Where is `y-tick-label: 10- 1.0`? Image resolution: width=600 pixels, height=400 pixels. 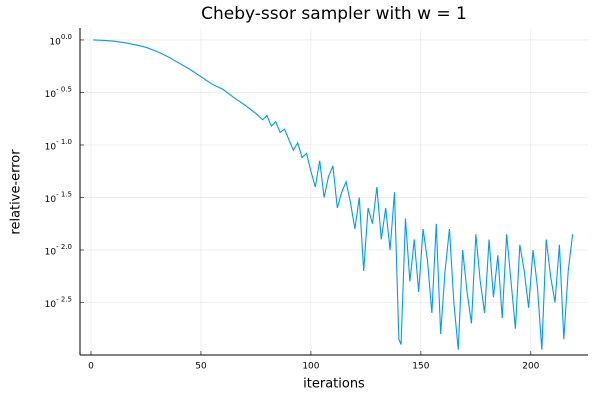
y-tick-label: 10- 1.0 is located at coordinates (58, 145).